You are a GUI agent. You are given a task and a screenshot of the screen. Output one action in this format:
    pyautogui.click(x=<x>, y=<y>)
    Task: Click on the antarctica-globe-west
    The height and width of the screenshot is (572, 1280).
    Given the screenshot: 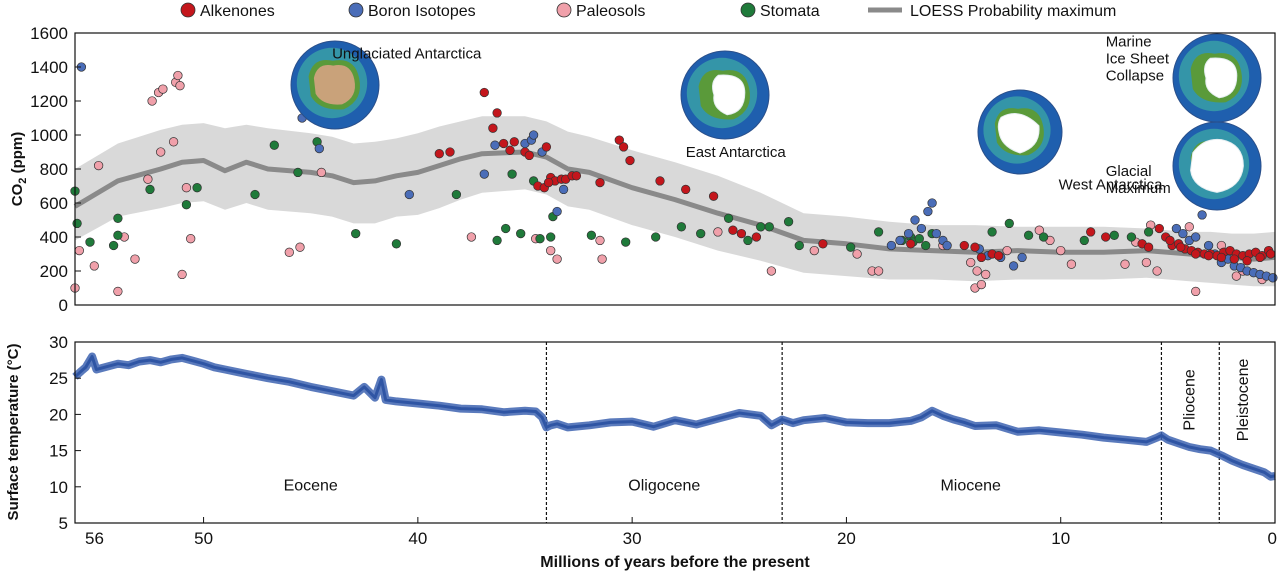 What is the action you would take?
    pyautogui.click(x=1020, y=132)
    